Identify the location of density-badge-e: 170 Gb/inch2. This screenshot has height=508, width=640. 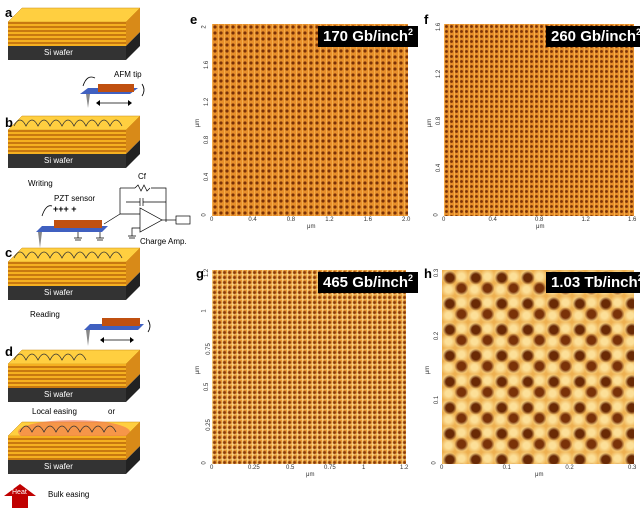
(368, 36).